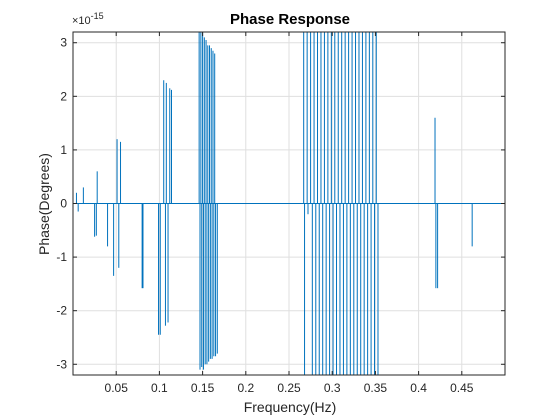  What do you see at coordinates (61, 311) in the screenshot?
I see `y-tick-label: -2` at bounding box center [61, 311].